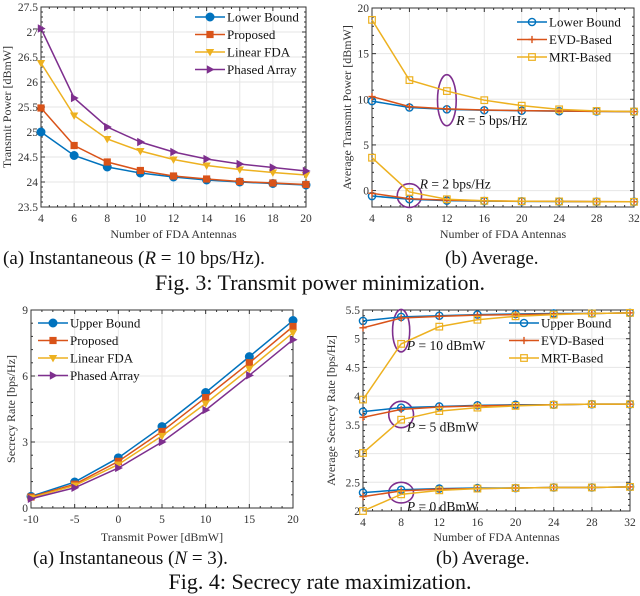 The width and height of the screenshot is (640, 596). I want to click on annotation: R = 2 bps/Hz, so click(455, 184).